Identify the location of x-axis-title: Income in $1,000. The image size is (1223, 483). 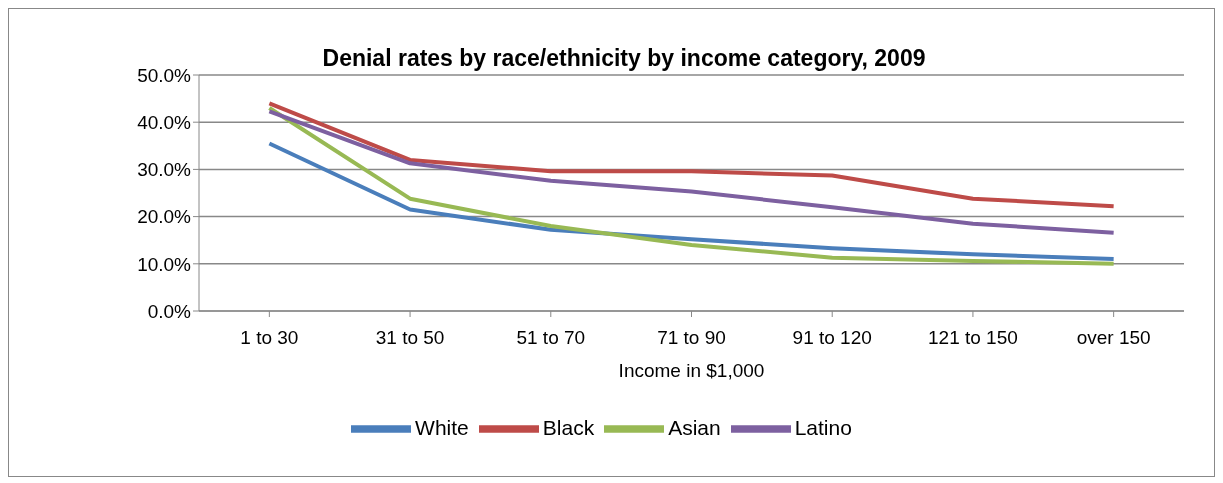
(691, 370).